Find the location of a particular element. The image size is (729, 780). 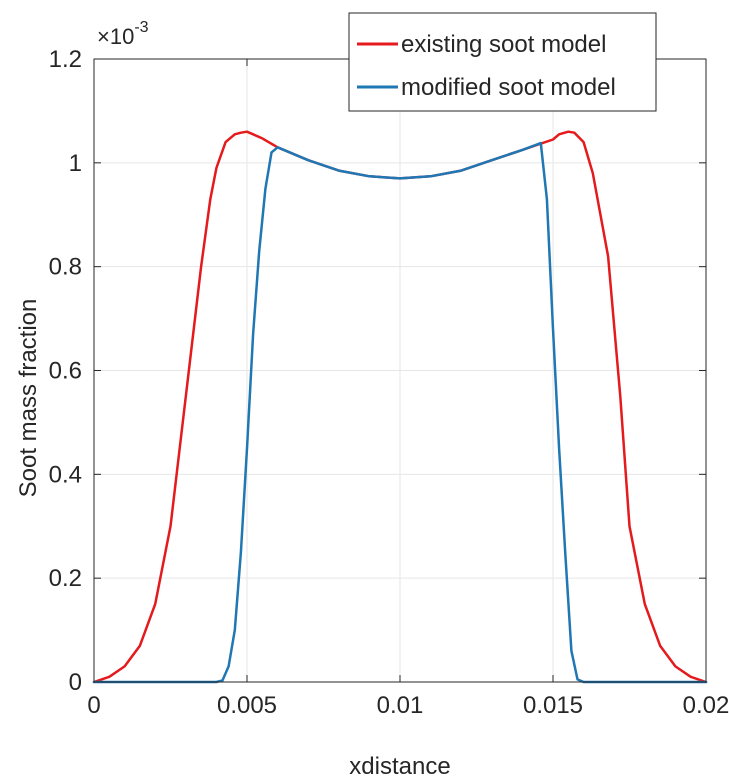

y-exponent-power: -3 is located at coordinates (141, 27).